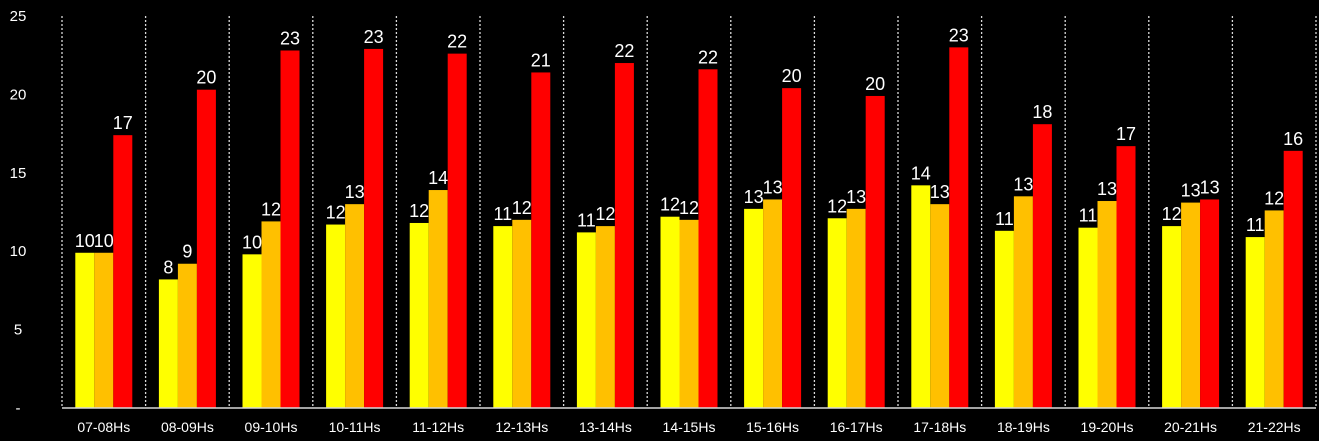  What do you see at coordinates (18, 173) in the screenshot?
I see `y-tick-label: 15` at bounding box center [18, 173].